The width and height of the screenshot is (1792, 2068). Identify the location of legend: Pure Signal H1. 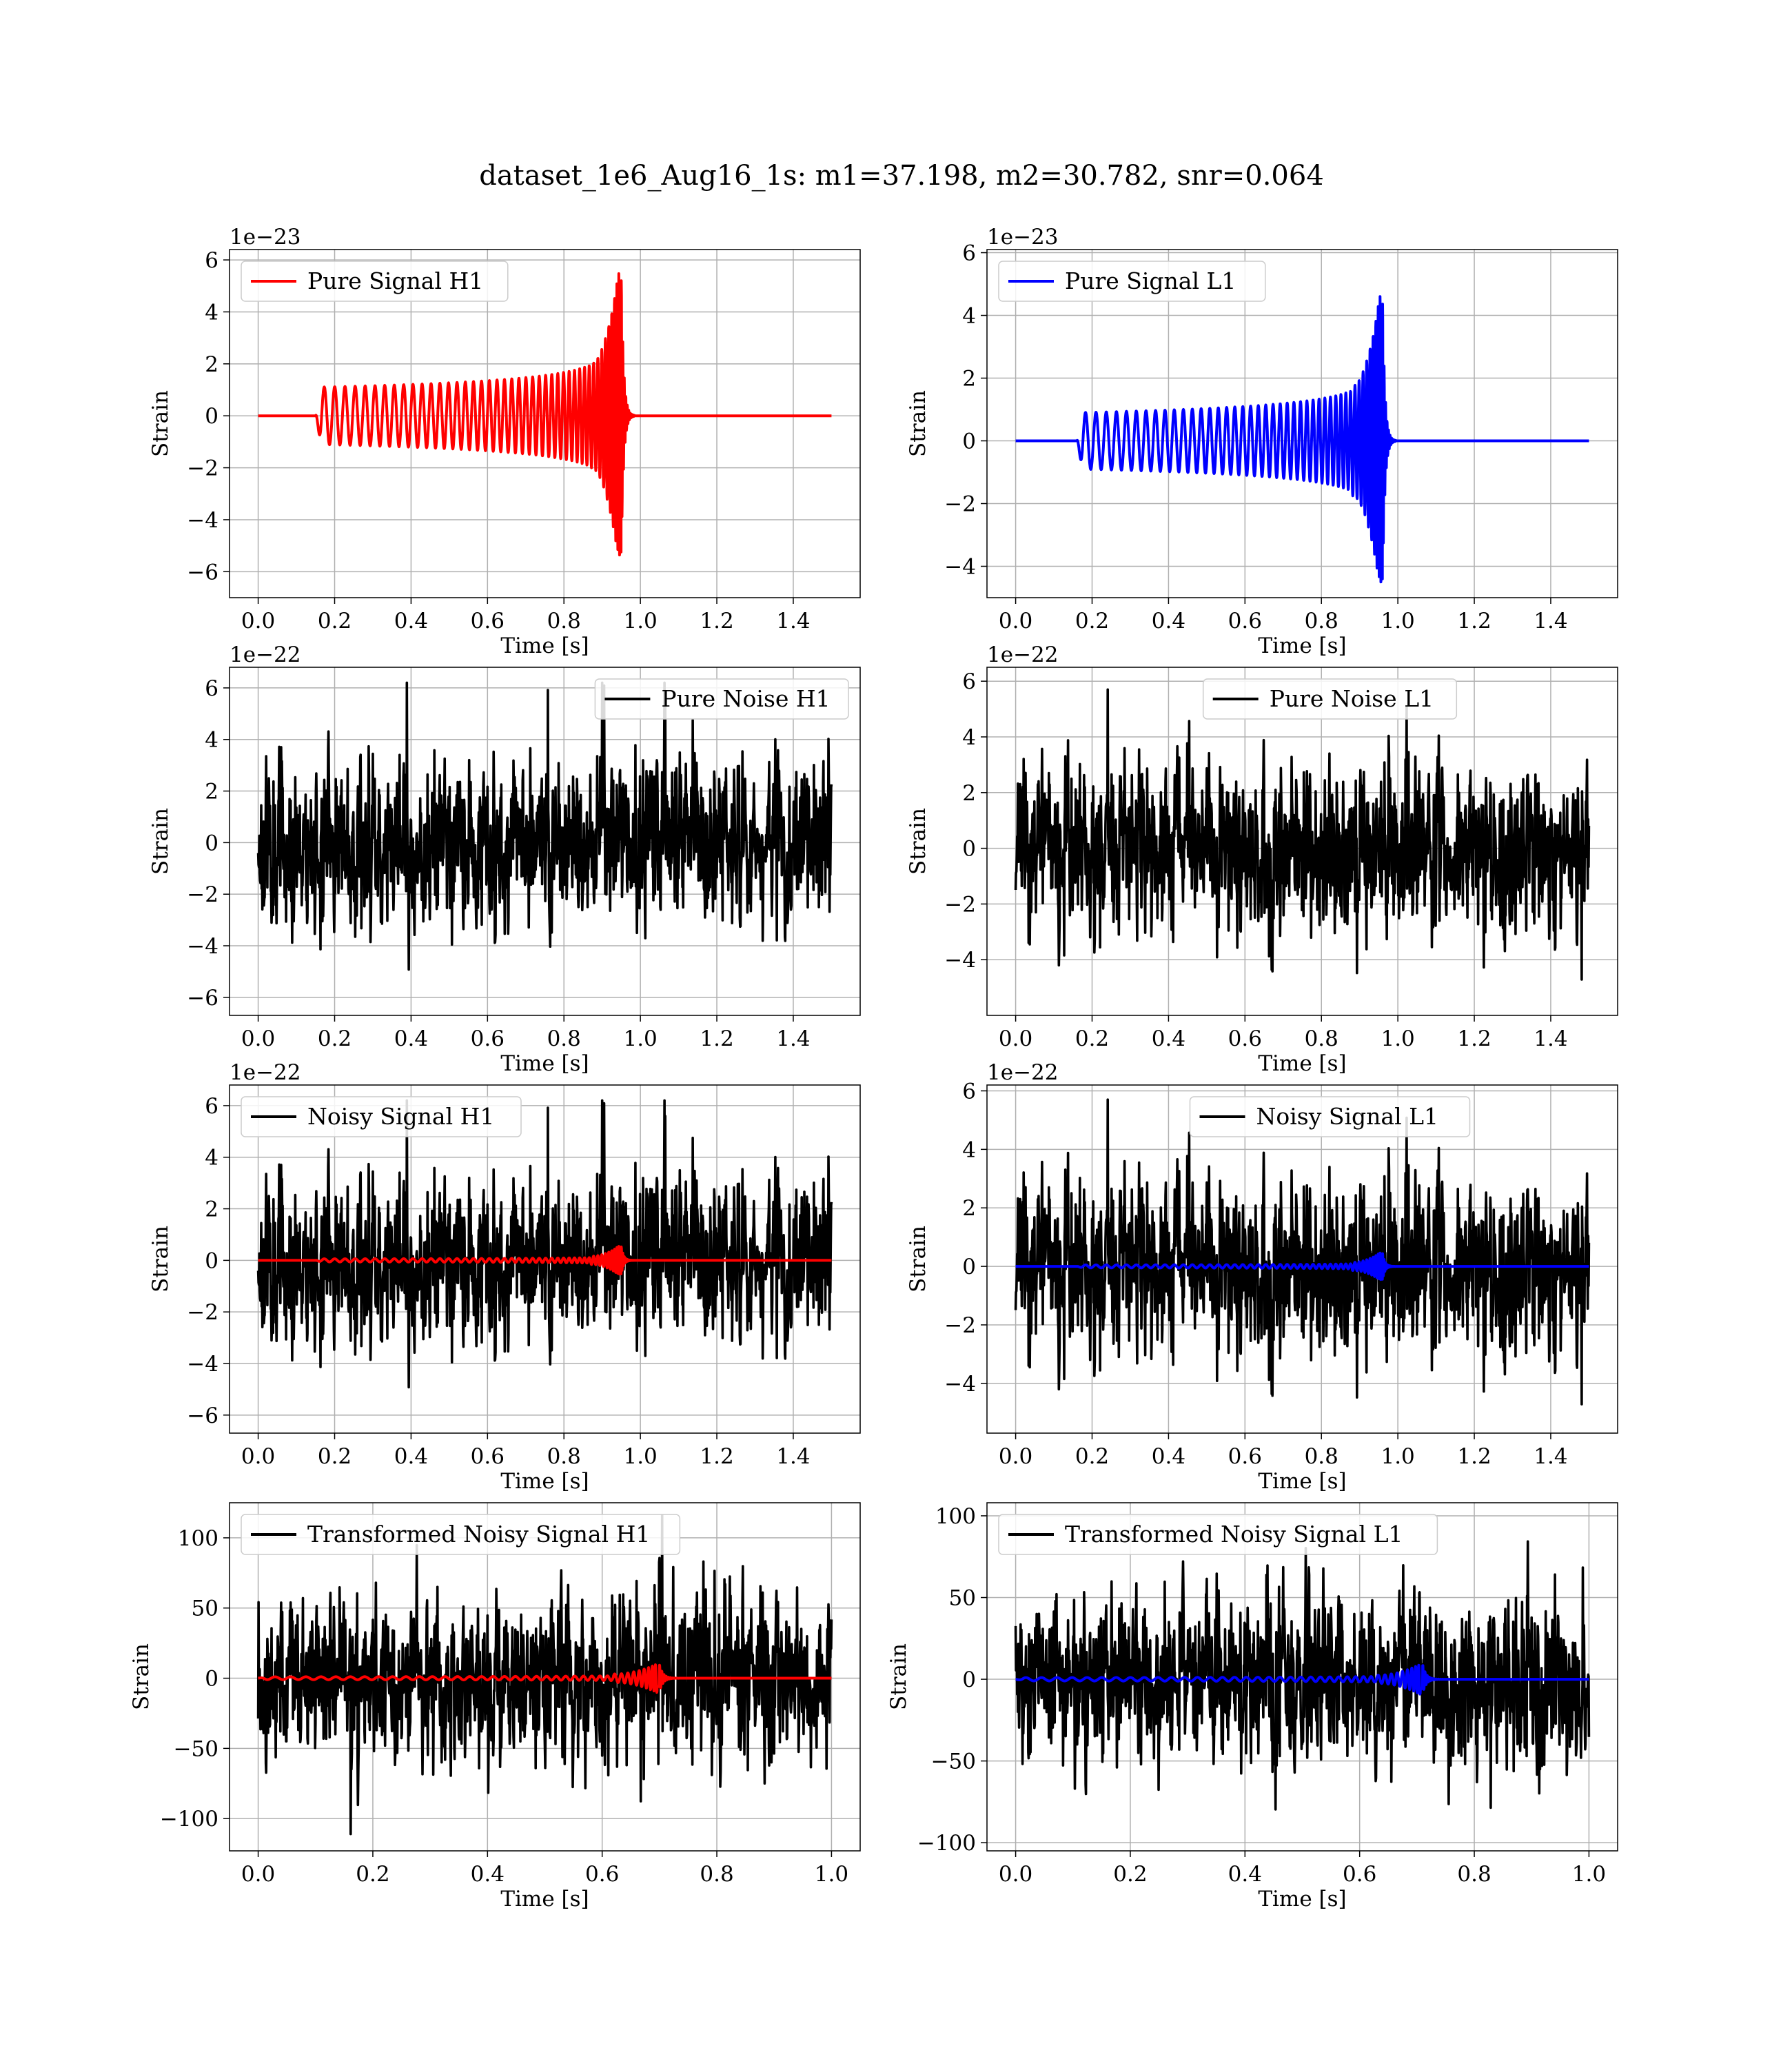
(375, 281).